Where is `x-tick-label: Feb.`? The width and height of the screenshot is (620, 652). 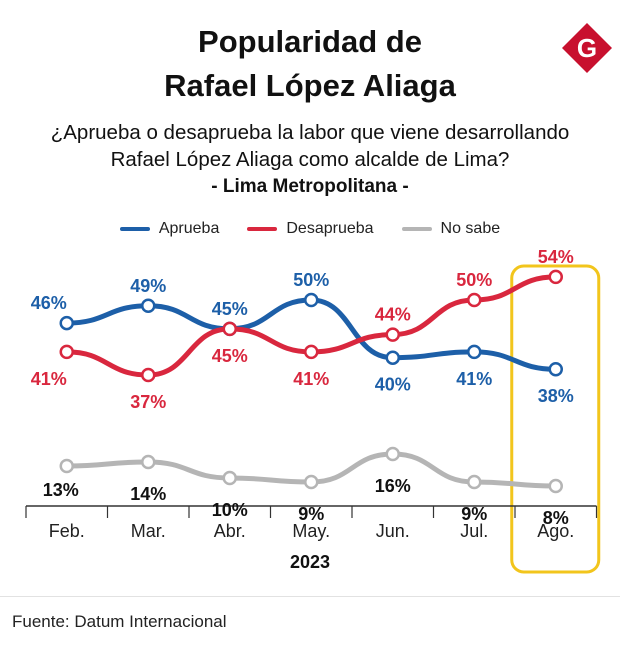 x-tick-label: Feb. is located at coordinates (67, 531).